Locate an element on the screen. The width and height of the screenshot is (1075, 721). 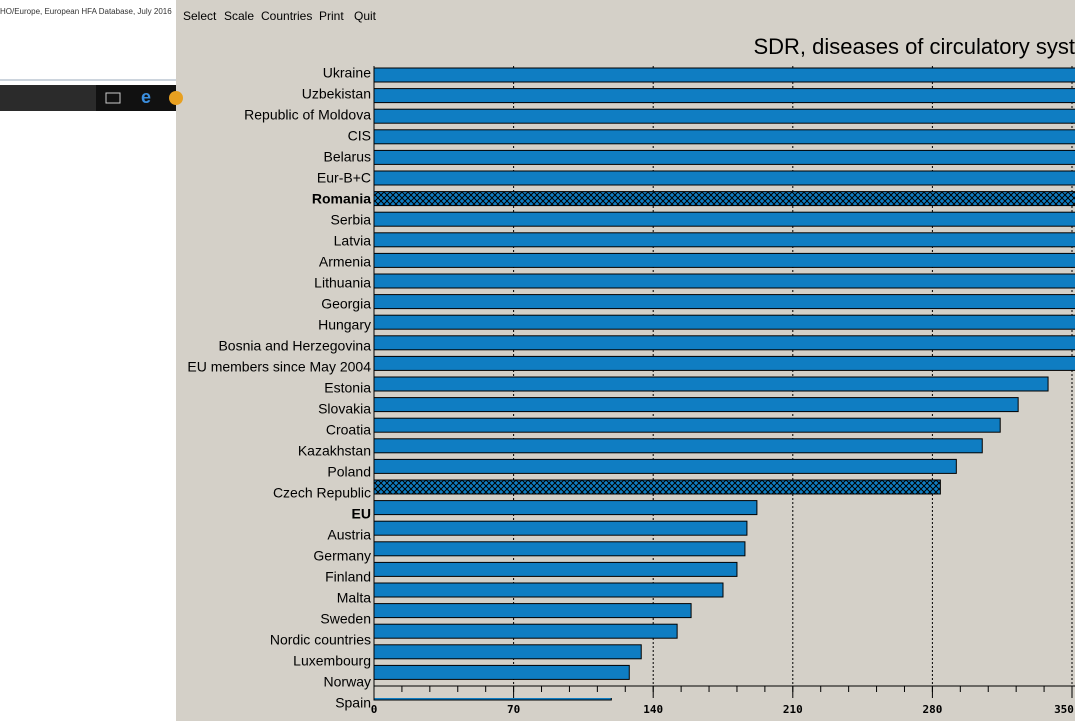
category-label: Ukraine is located at coordinates (347, 73).